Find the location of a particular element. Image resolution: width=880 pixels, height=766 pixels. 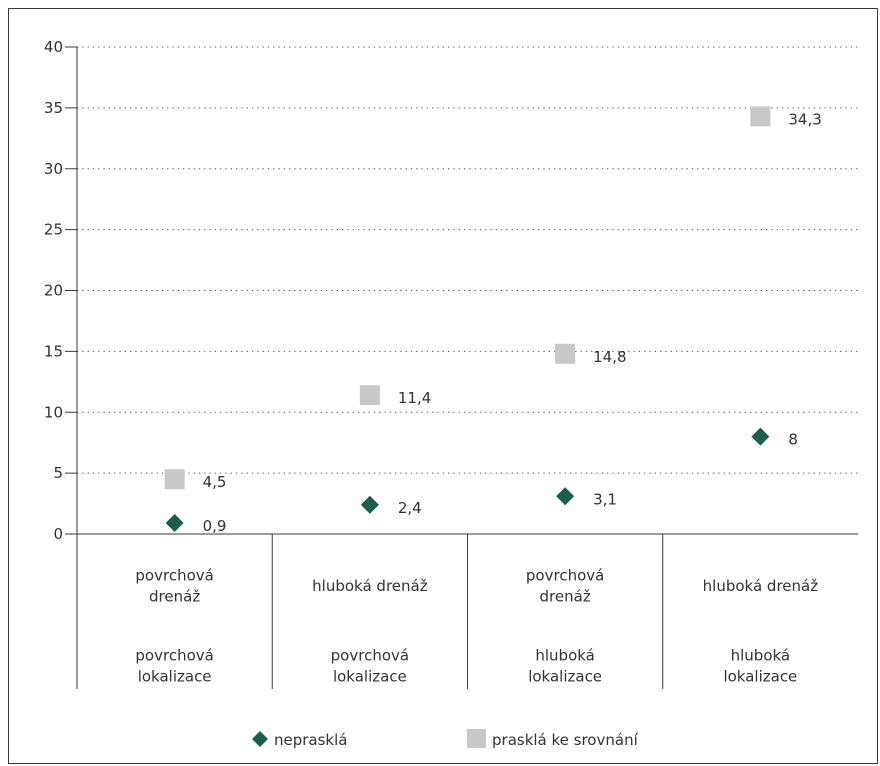

y-tick-label: 25 is located at coordinates (53, 230).